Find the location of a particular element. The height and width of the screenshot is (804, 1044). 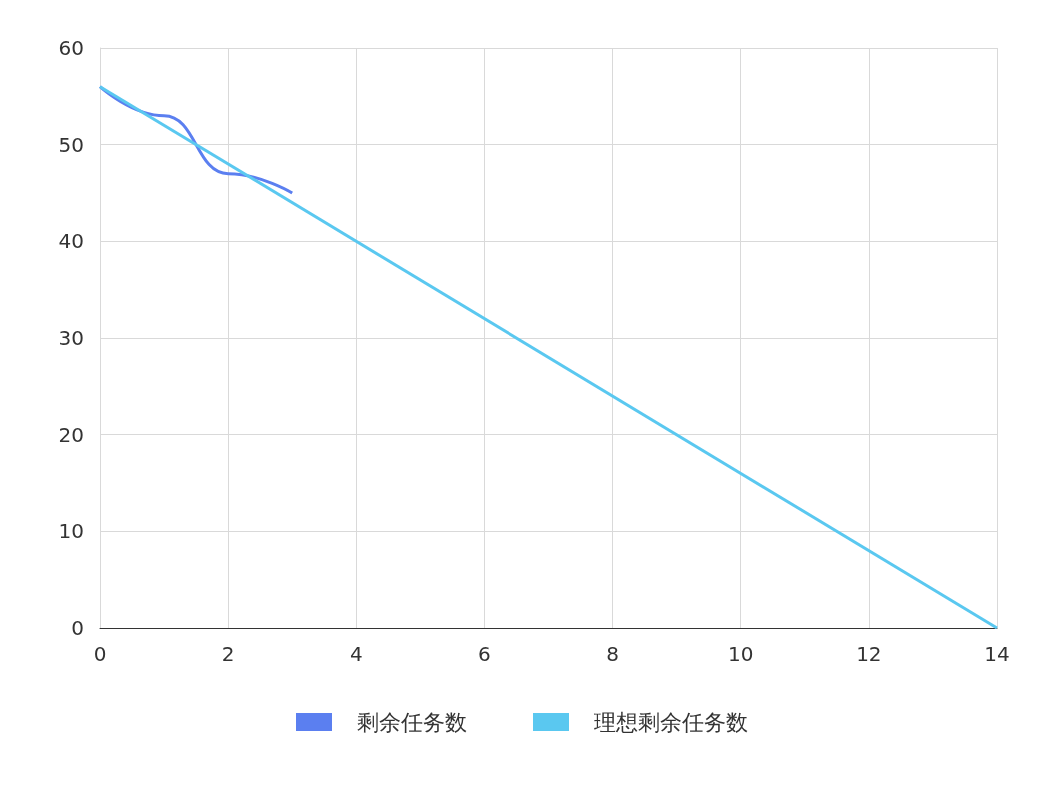

legend-label: 剩余任务数 is located at coordinates (412, 722).